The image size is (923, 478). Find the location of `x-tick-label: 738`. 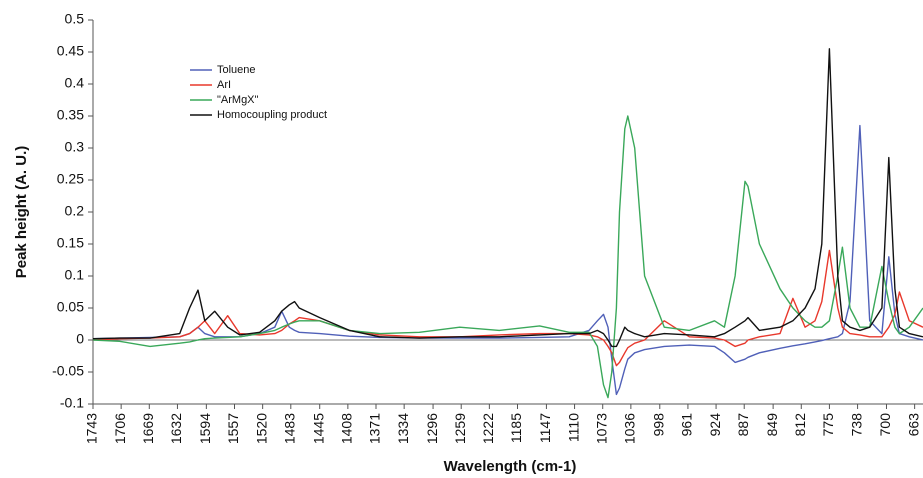

x-tick-label: 738 is located at coordinates (856, 425).